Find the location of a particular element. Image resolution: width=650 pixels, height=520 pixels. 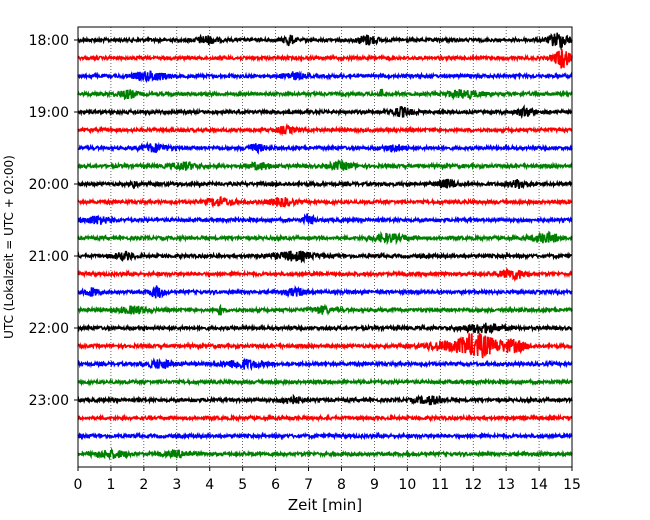

x-tick-label: 2 is located at coordinates (143, 485).